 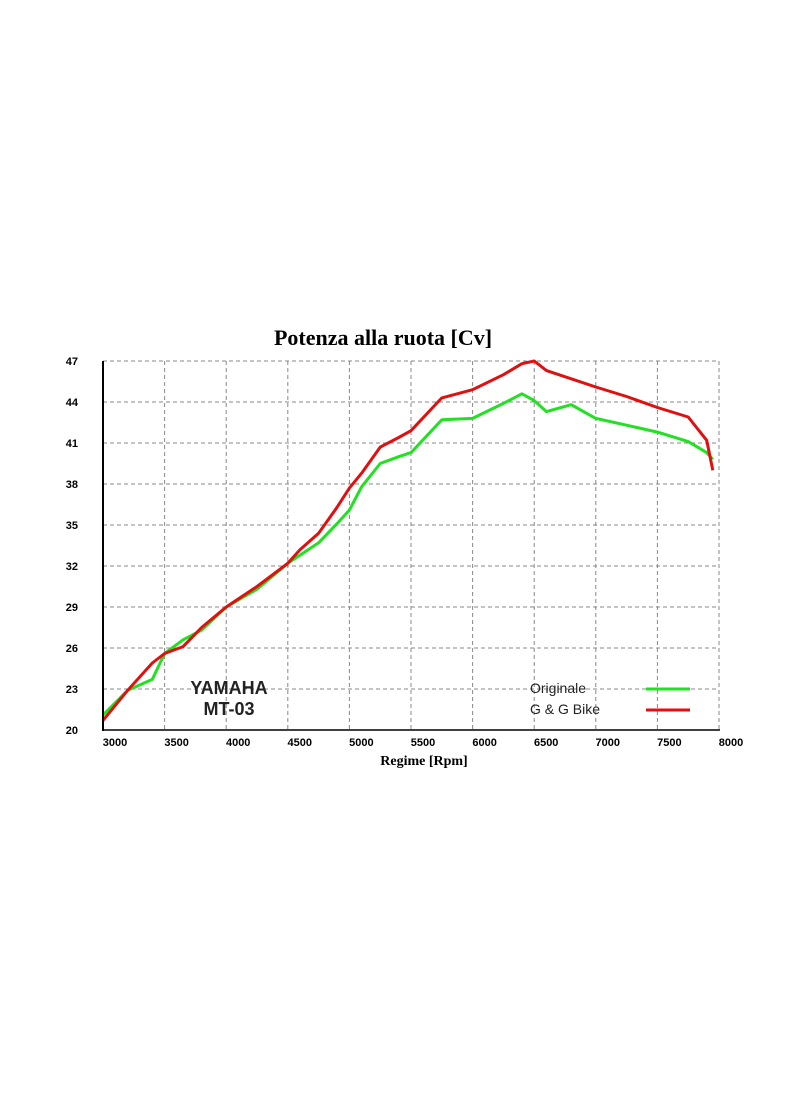 What do you see at coordinates (72, 546) in the screenshot?
I see `y-tick-labels: 20 23 26 29 32 35 38 41 44 47` at bounding box center [72, 546].